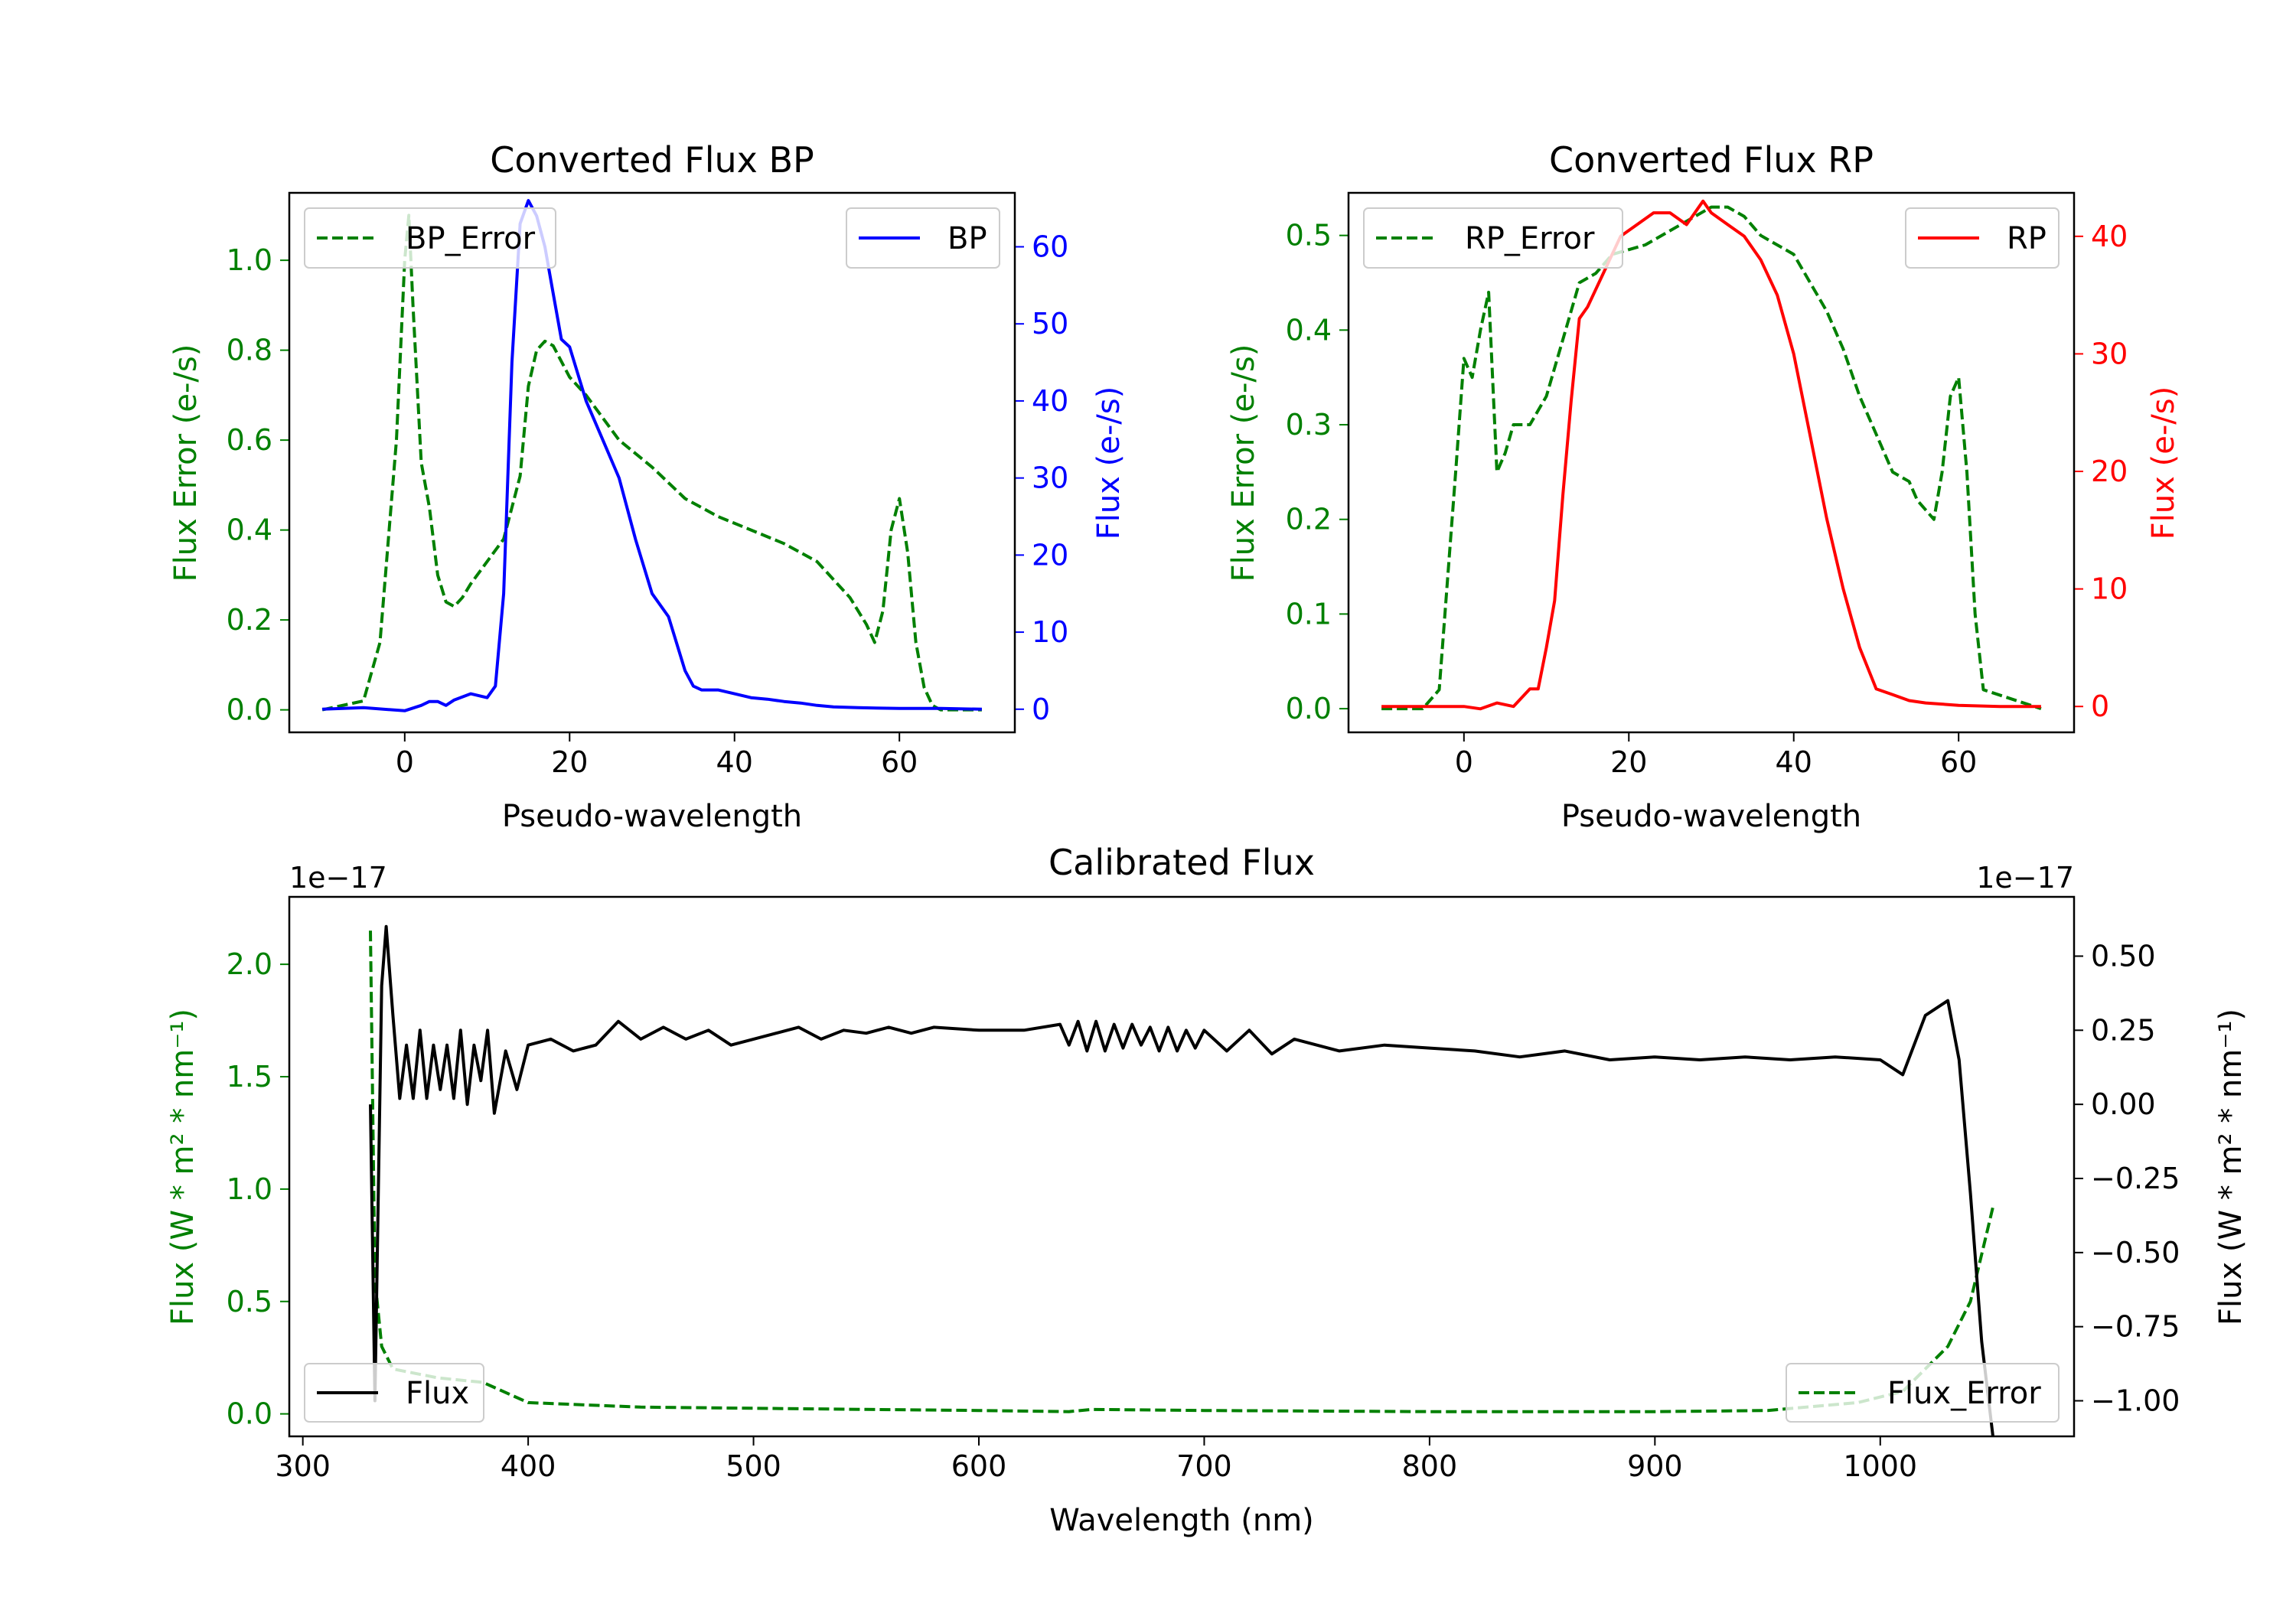 This screenshot has height=1607, width=2296. I want to click on rp-x-tick-label: 0, so click(1464, 762).